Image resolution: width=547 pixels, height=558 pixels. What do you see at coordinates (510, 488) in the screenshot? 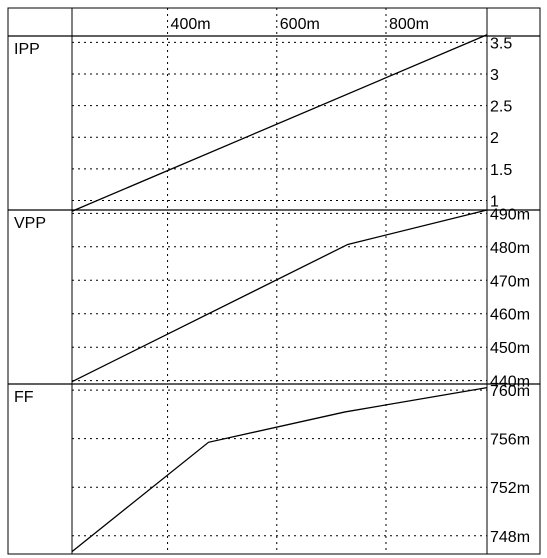
I see `y-tick-label: 752m` at bounding box center [510, 488].